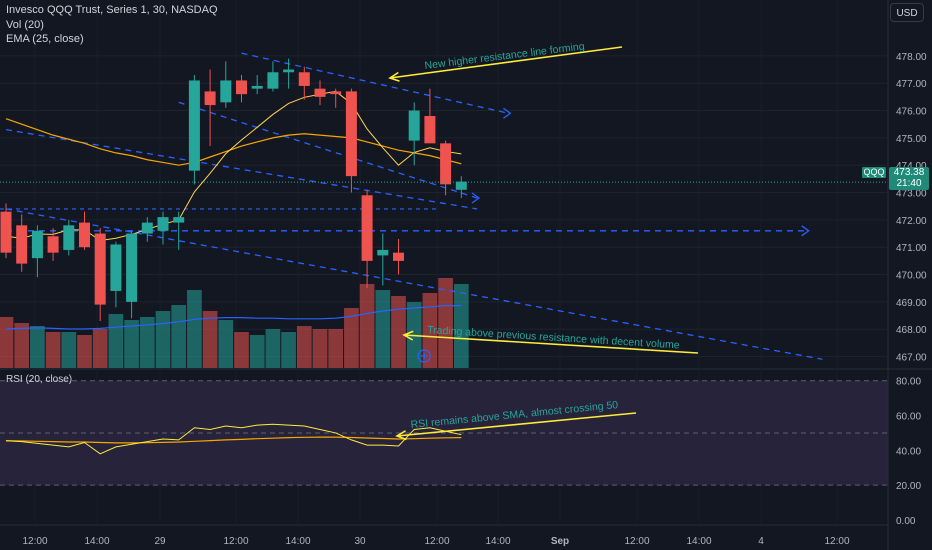 The height and width of the screenshot is (550, 932). Describe the element at coordinates (233, 142) in the screenshot. I see `ema-line` at that location.